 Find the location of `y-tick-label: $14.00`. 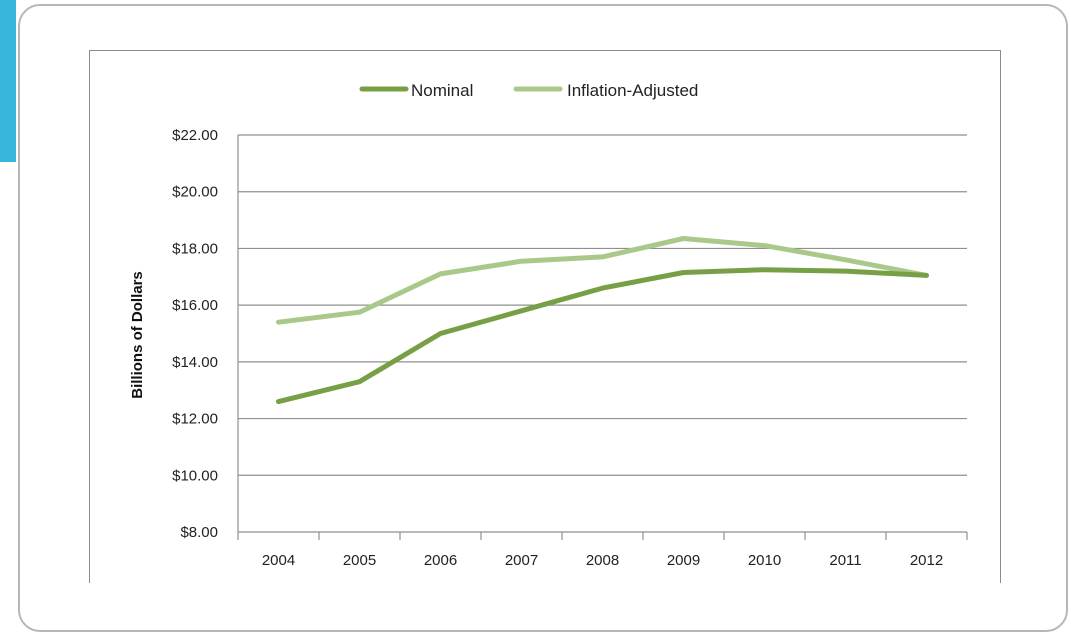

y-tick-label: $14.00 is located at coordinates (195, 362).